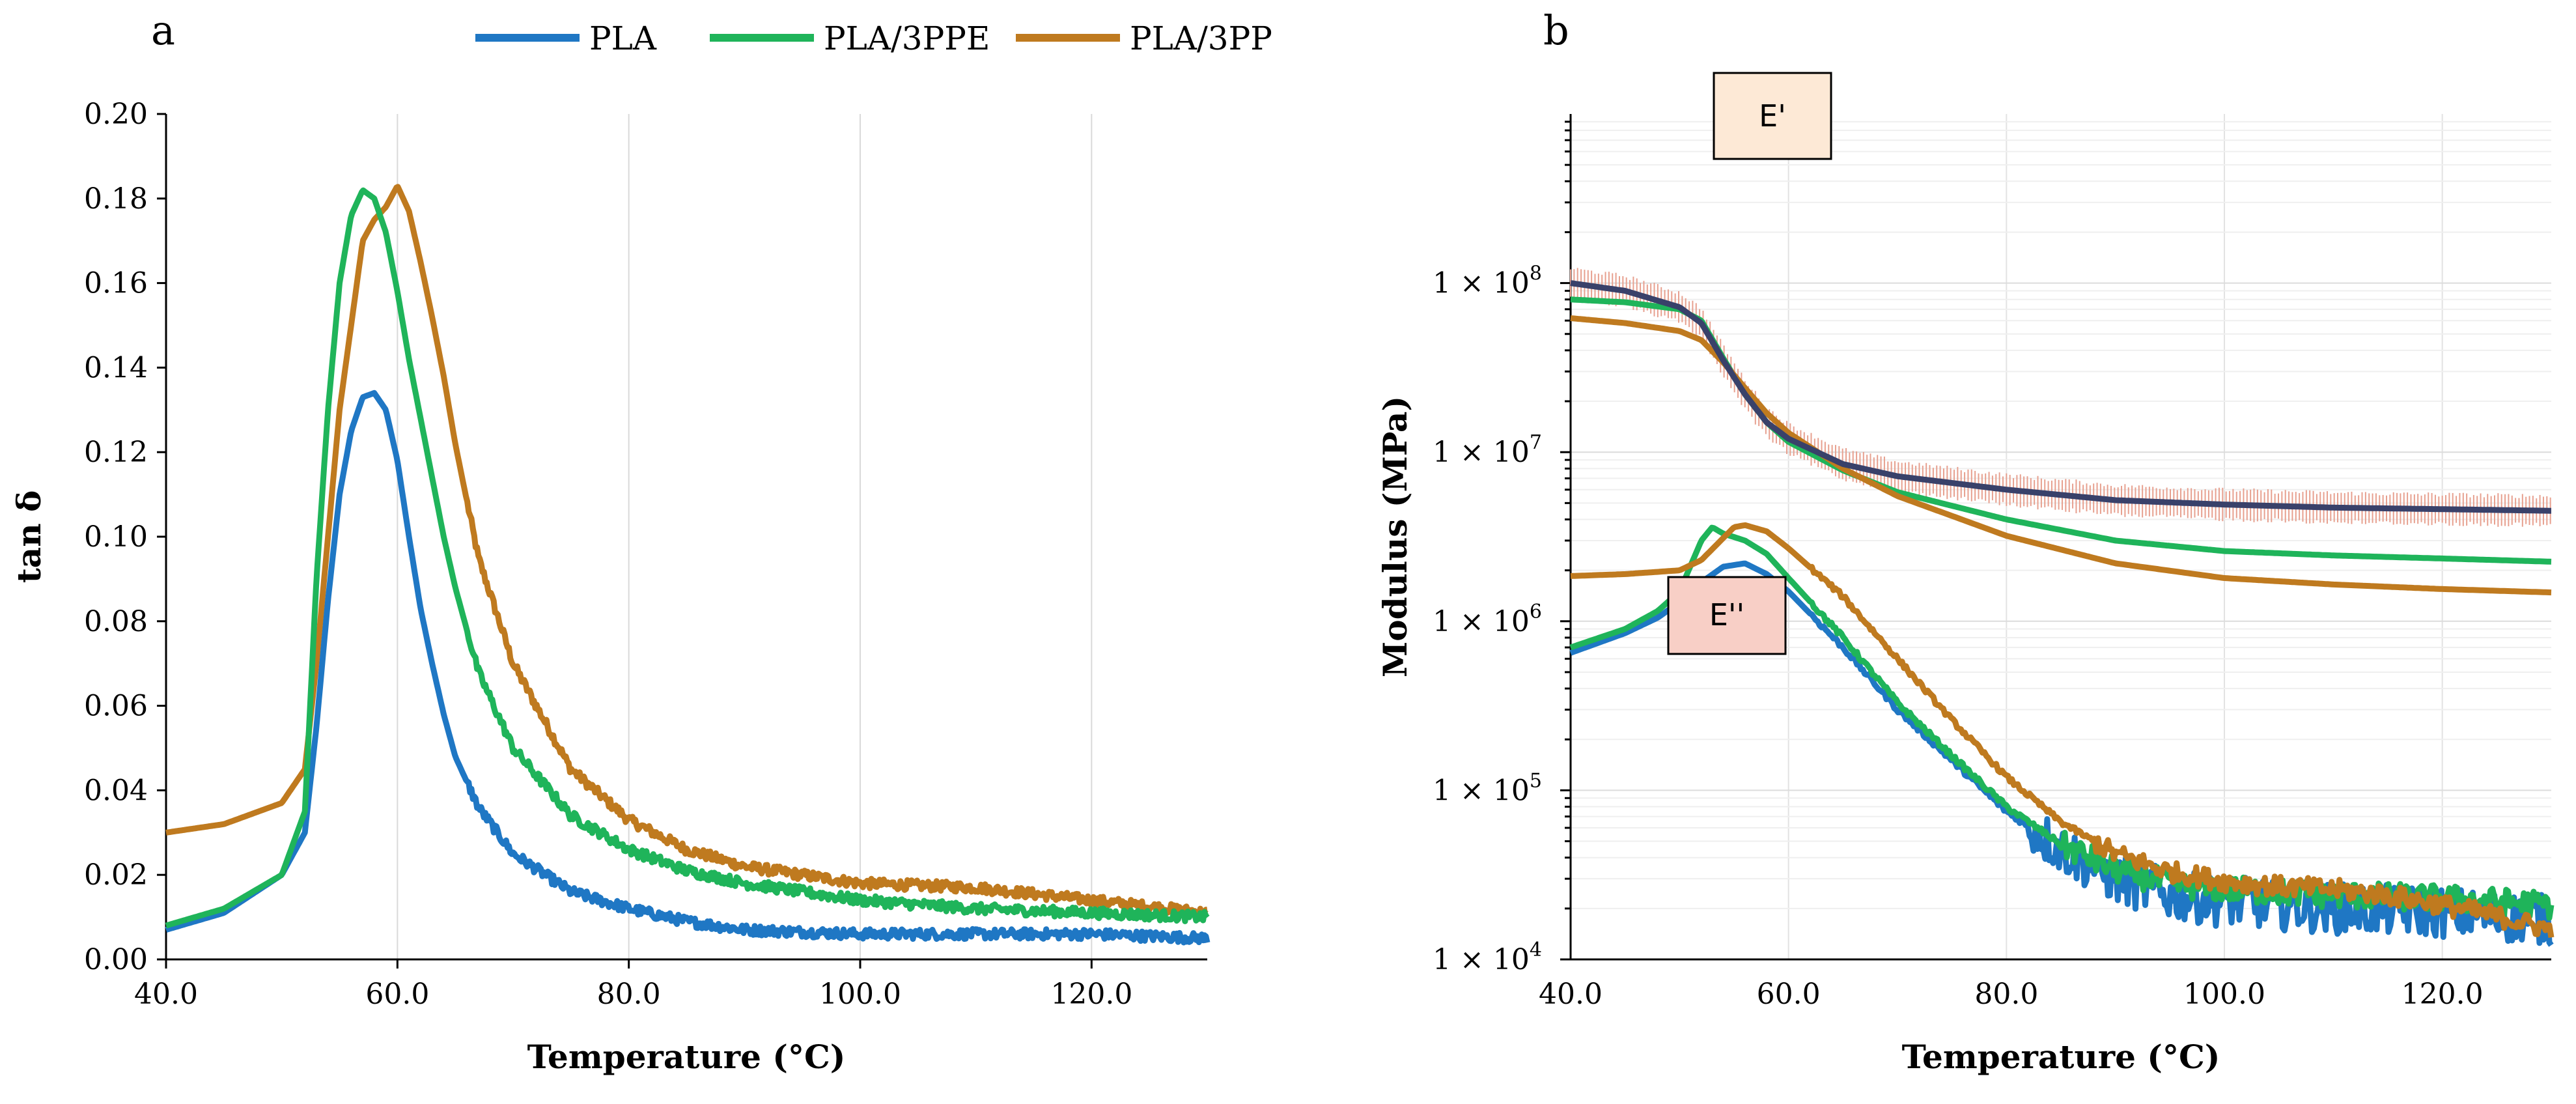 The height and width of the screenshot is (1104, 2576). I want to click on panel-a-y-tick-label: 0.20, so click(116, 114).